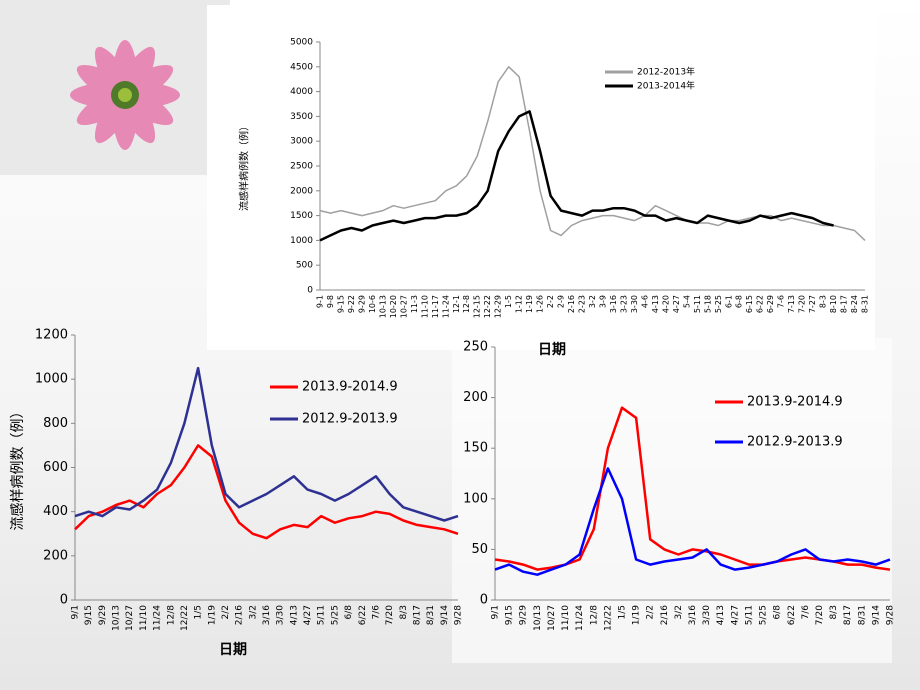  I want to click on x-tick-label: 3-16, so click(613, 304).